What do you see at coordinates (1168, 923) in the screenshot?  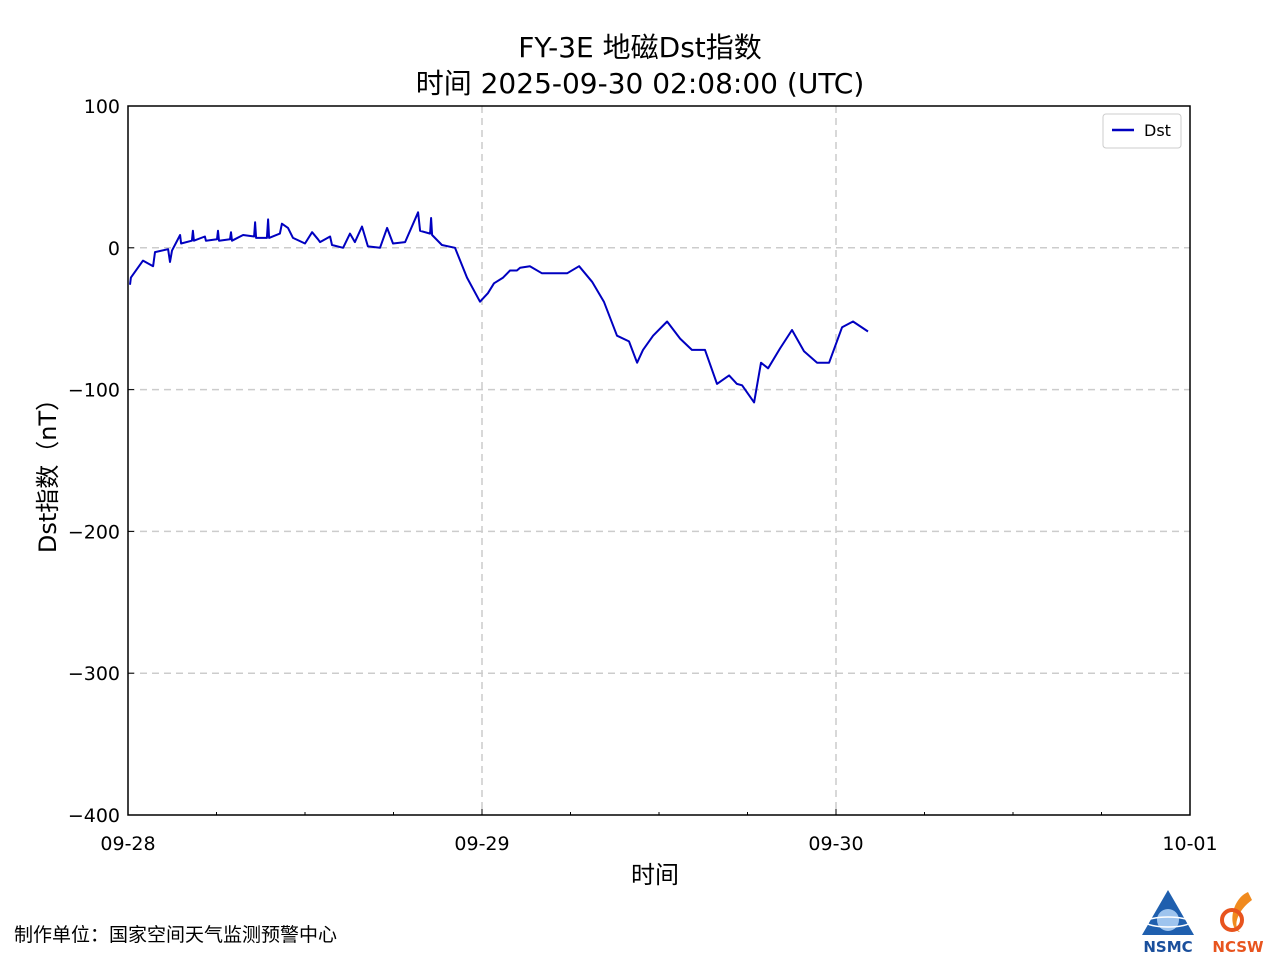 I see `nsmc-logo: NSMC` at bounding box center [1168, 923].